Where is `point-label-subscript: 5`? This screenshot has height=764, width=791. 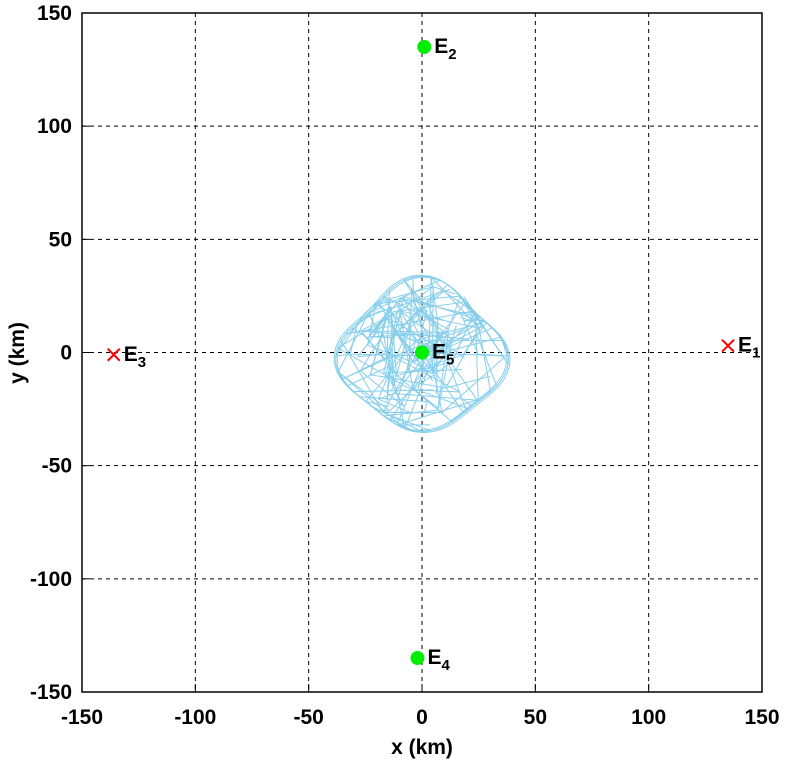 point-label-subscript: 5 is located at coordinates (450, 360).